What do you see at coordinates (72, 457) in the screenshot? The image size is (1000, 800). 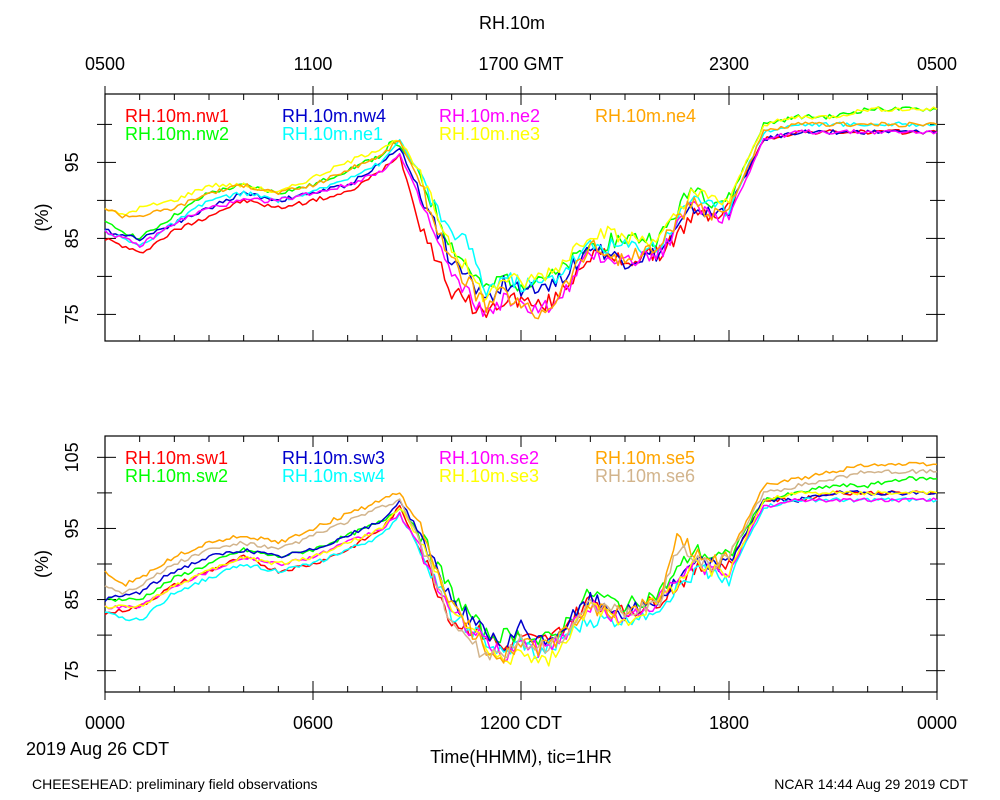 I see `y-tick-label: 105` at bounding box center [72, 457].